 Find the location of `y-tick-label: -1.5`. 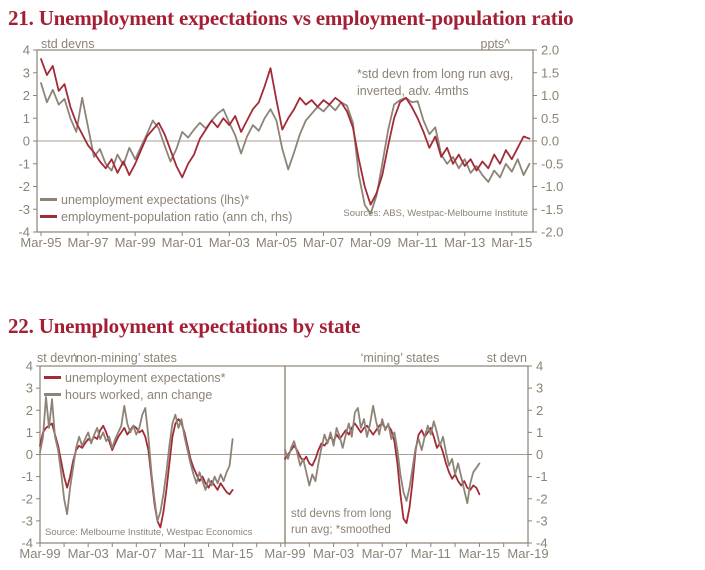

y-tick-label: -1.5 is located at coordinates (552, 209).